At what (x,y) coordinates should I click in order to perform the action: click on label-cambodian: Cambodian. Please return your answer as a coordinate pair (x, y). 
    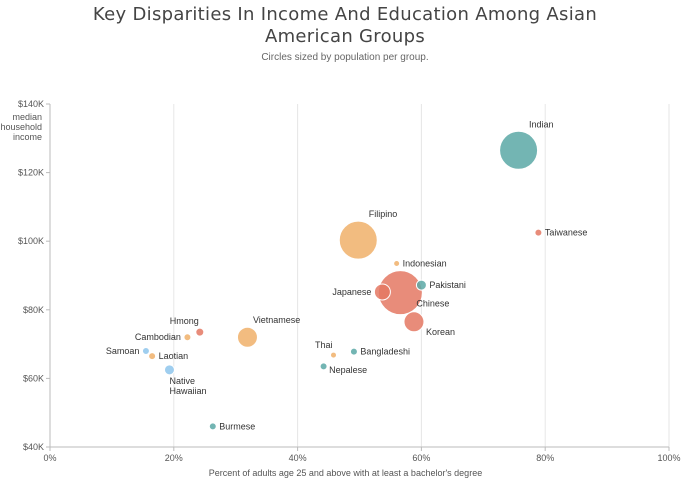
    Looking at the image, I should click on (158, 337).